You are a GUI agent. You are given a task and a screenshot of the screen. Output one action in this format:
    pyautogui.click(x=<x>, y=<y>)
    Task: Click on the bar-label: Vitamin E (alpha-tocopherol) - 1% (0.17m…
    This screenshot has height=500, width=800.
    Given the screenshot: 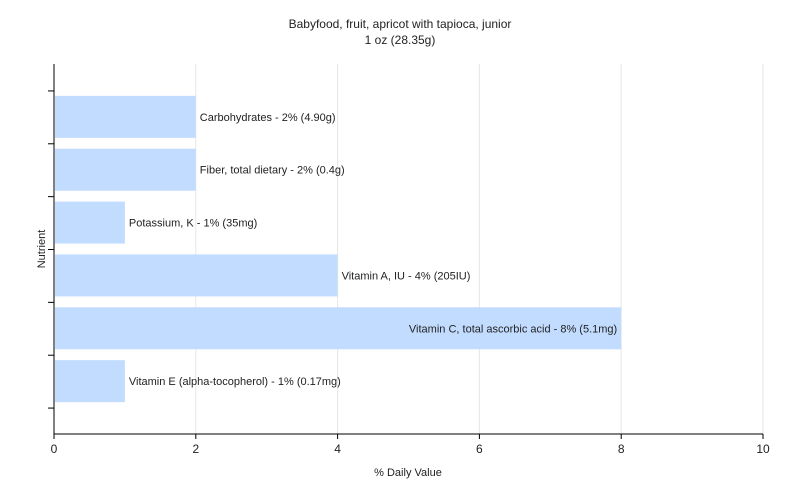 What is the action you would take?
    pyautogui.click(x=235, y=382)
    